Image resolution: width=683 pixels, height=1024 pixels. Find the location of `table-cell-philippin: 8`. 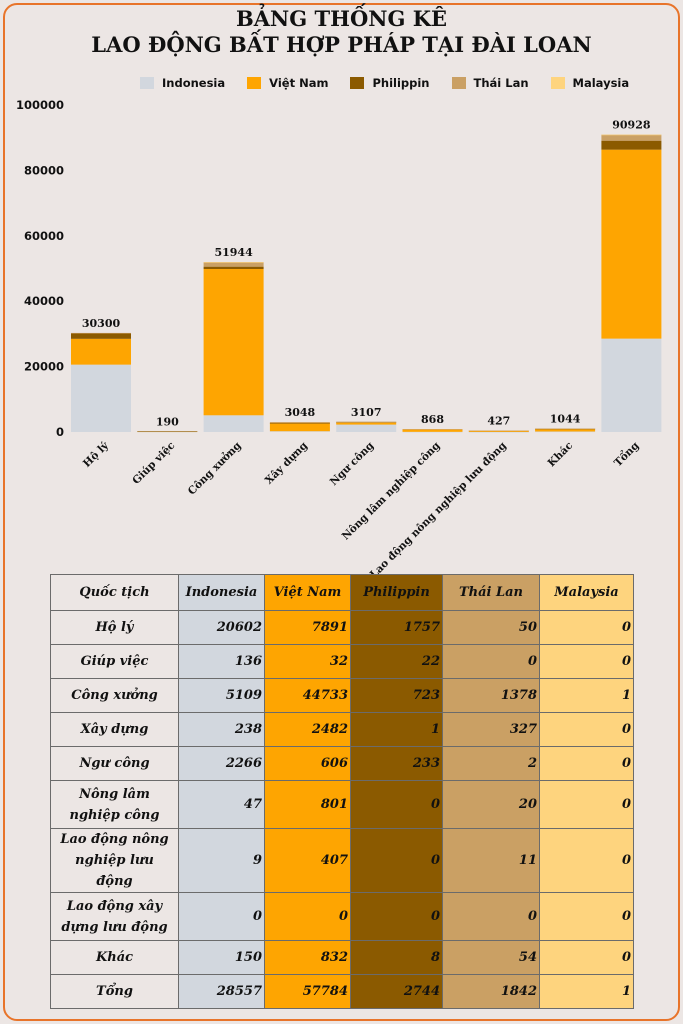

table-cell-philippin: 8 is located at coordinates (396, 957).